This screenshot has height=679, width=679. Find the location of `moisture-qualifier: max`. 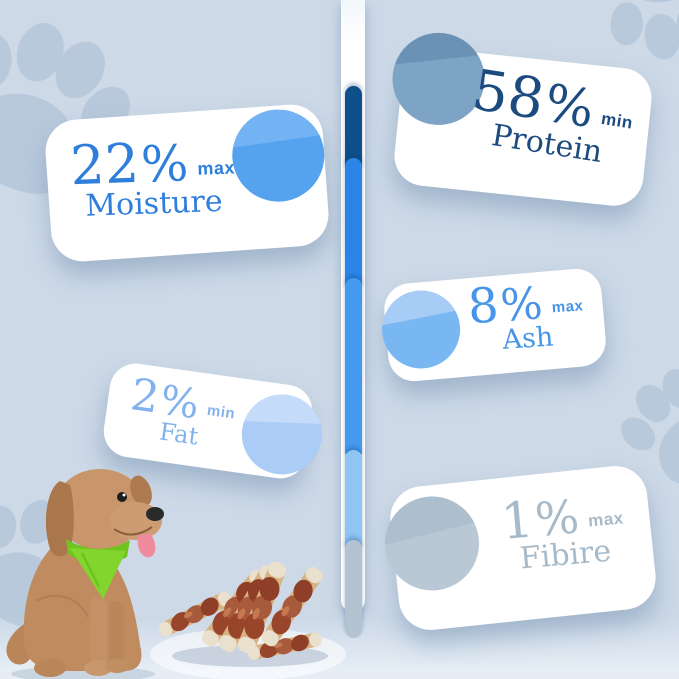

moisture-qualifier: max is located at coordinates (216, 168).